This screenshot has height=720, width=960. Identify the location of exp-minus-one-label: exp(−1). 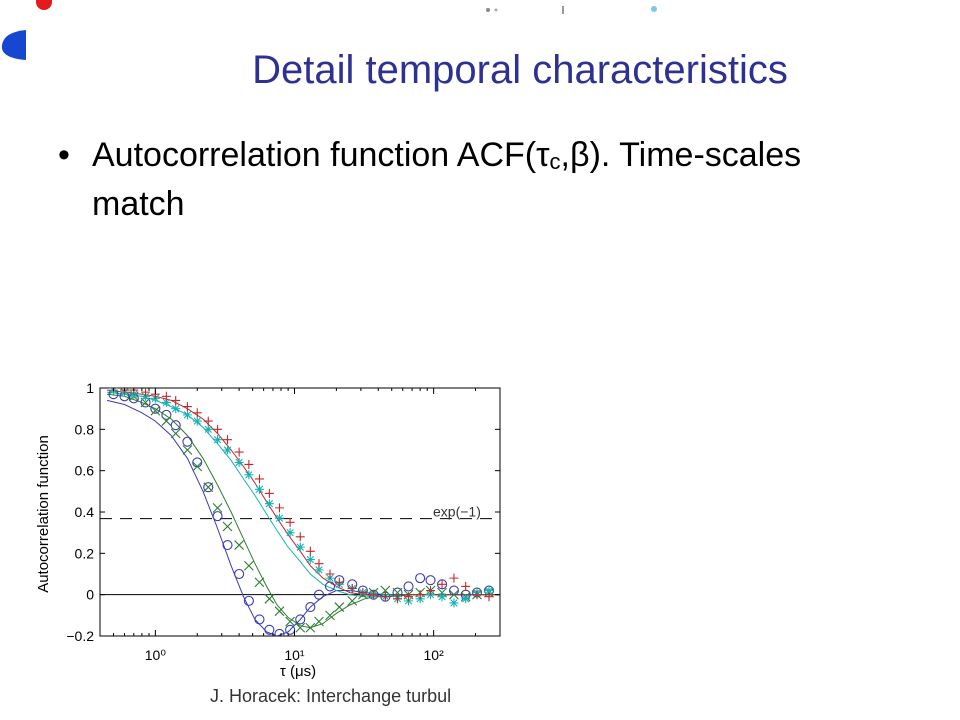
(457, 512).